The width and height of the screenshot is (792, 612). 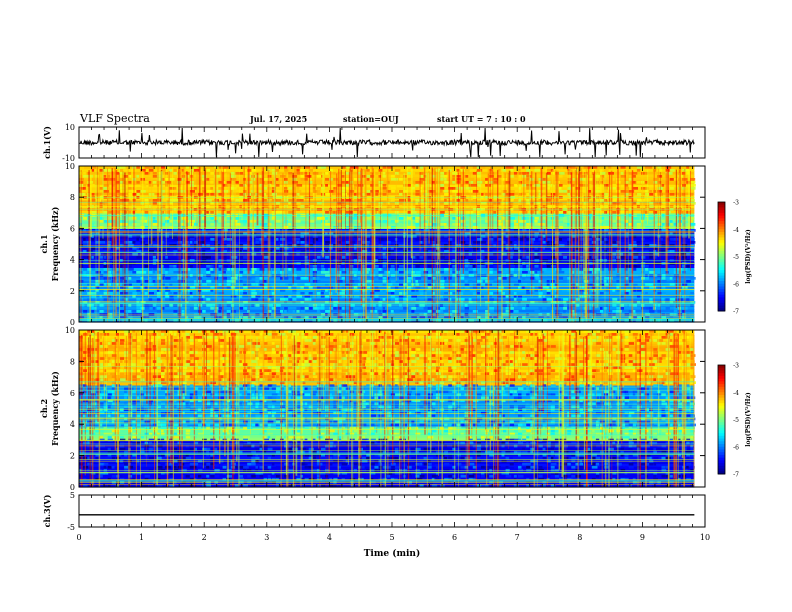 I want to click on colorbar-label: log(PSD)(V²/Hz), so click(x=748, y=256).